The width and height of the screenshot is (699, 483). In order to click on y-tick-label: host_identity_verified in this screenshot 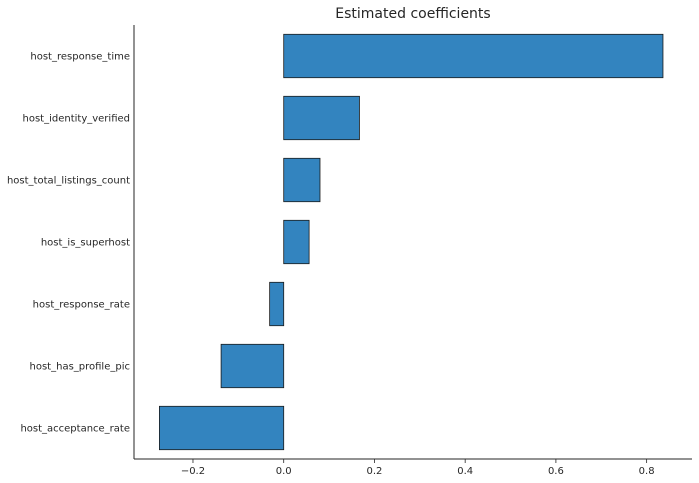, I will do `click(77, 119)`.